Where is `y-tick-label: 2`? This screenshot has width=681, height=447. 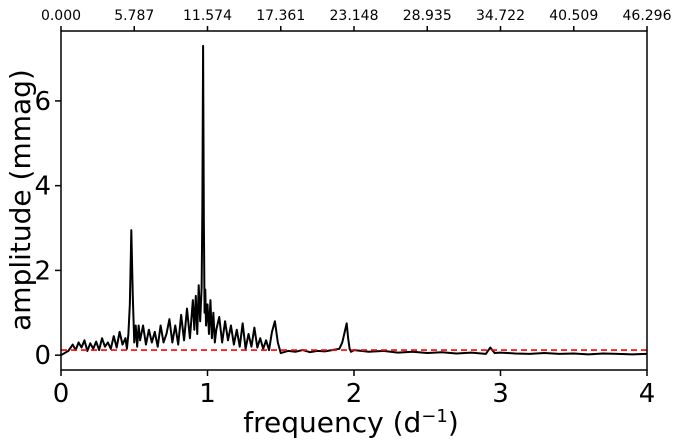
y-tick-label: 2 is located at coordinates (42, 271).